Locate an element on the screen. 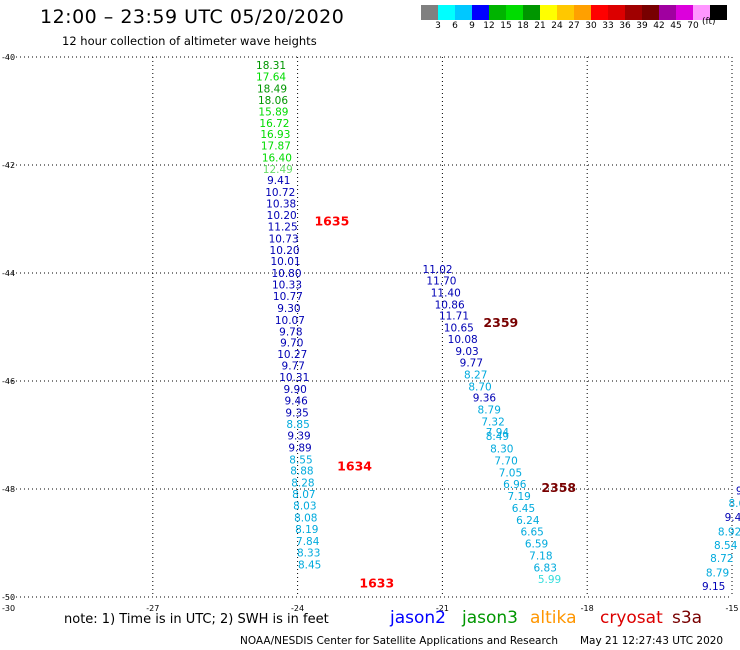 This screenshot has width=740, height=650. wave-height-point: 18.31 is located at coordinates (271, 66).